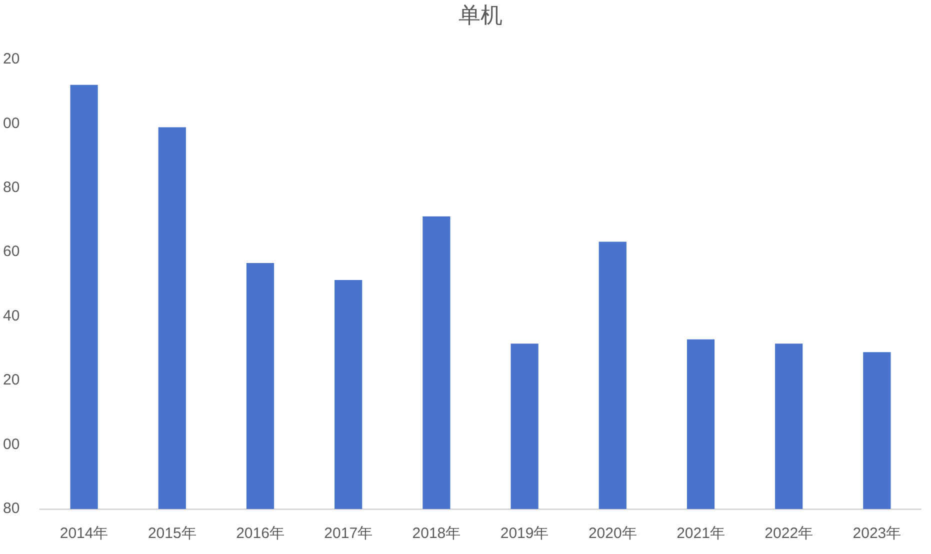 The image size is (931, 554). What do you see at coordinates (524, 533) in the screenshot?
I see `x-tick-label: 2019年` at bounding box center [524, 533].